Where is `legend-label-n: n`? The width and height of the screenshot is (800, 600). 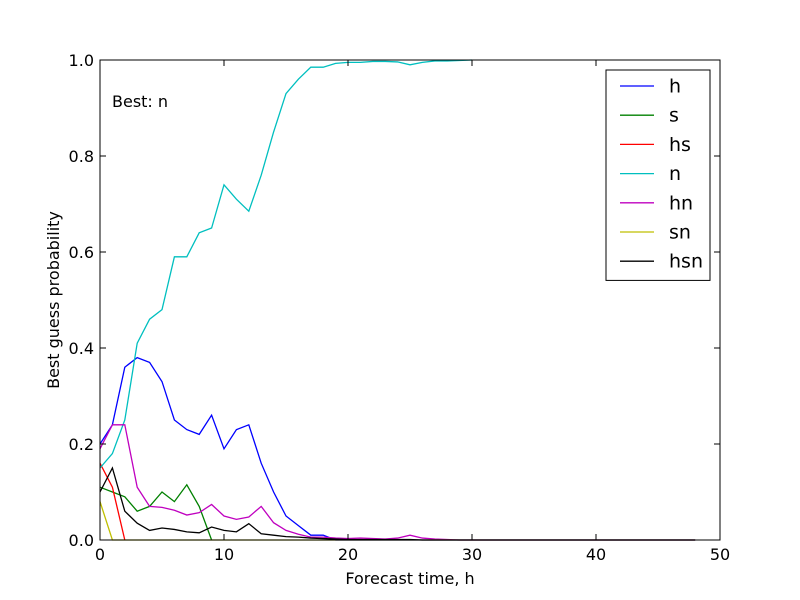 legend-label-n: n is located at coordinates (675, 174).